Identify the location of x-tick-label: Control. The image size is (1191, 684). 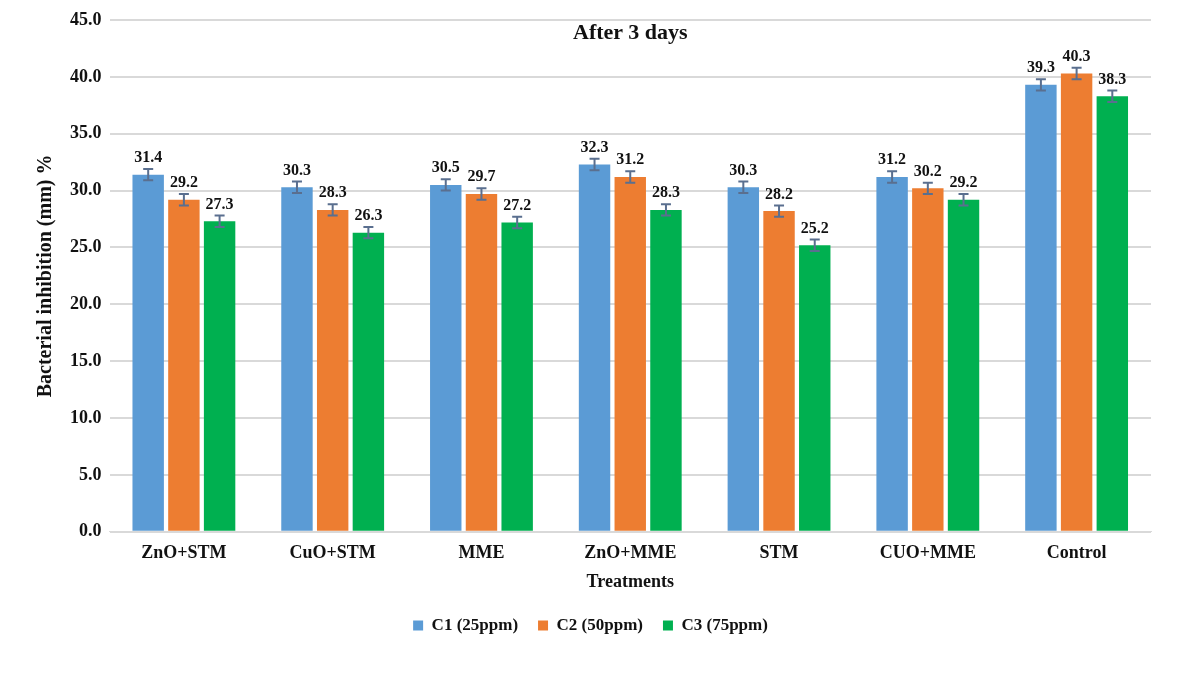
(1076, 552).